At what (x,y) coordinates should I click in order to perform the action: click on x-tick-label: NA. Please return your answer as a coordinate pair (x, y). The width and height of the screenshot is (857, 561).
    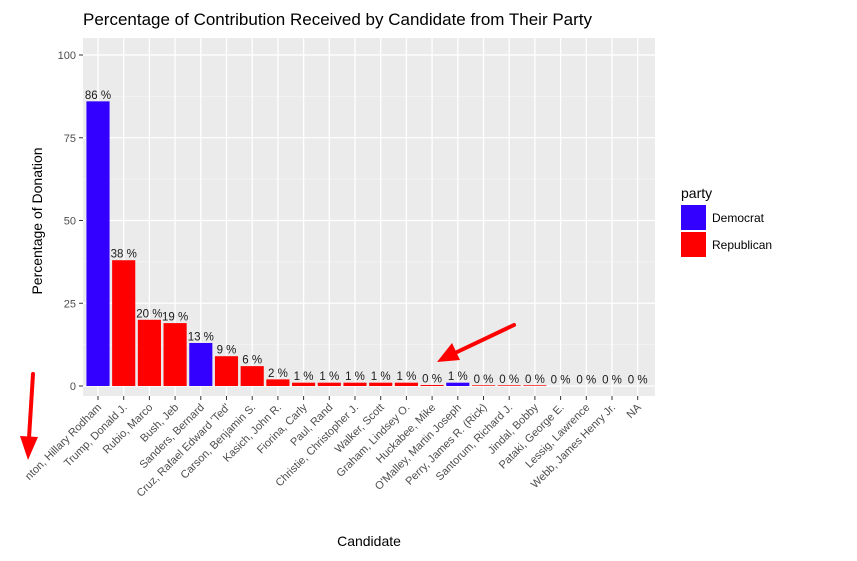
    Looking at the image, I should click on (635, 411).